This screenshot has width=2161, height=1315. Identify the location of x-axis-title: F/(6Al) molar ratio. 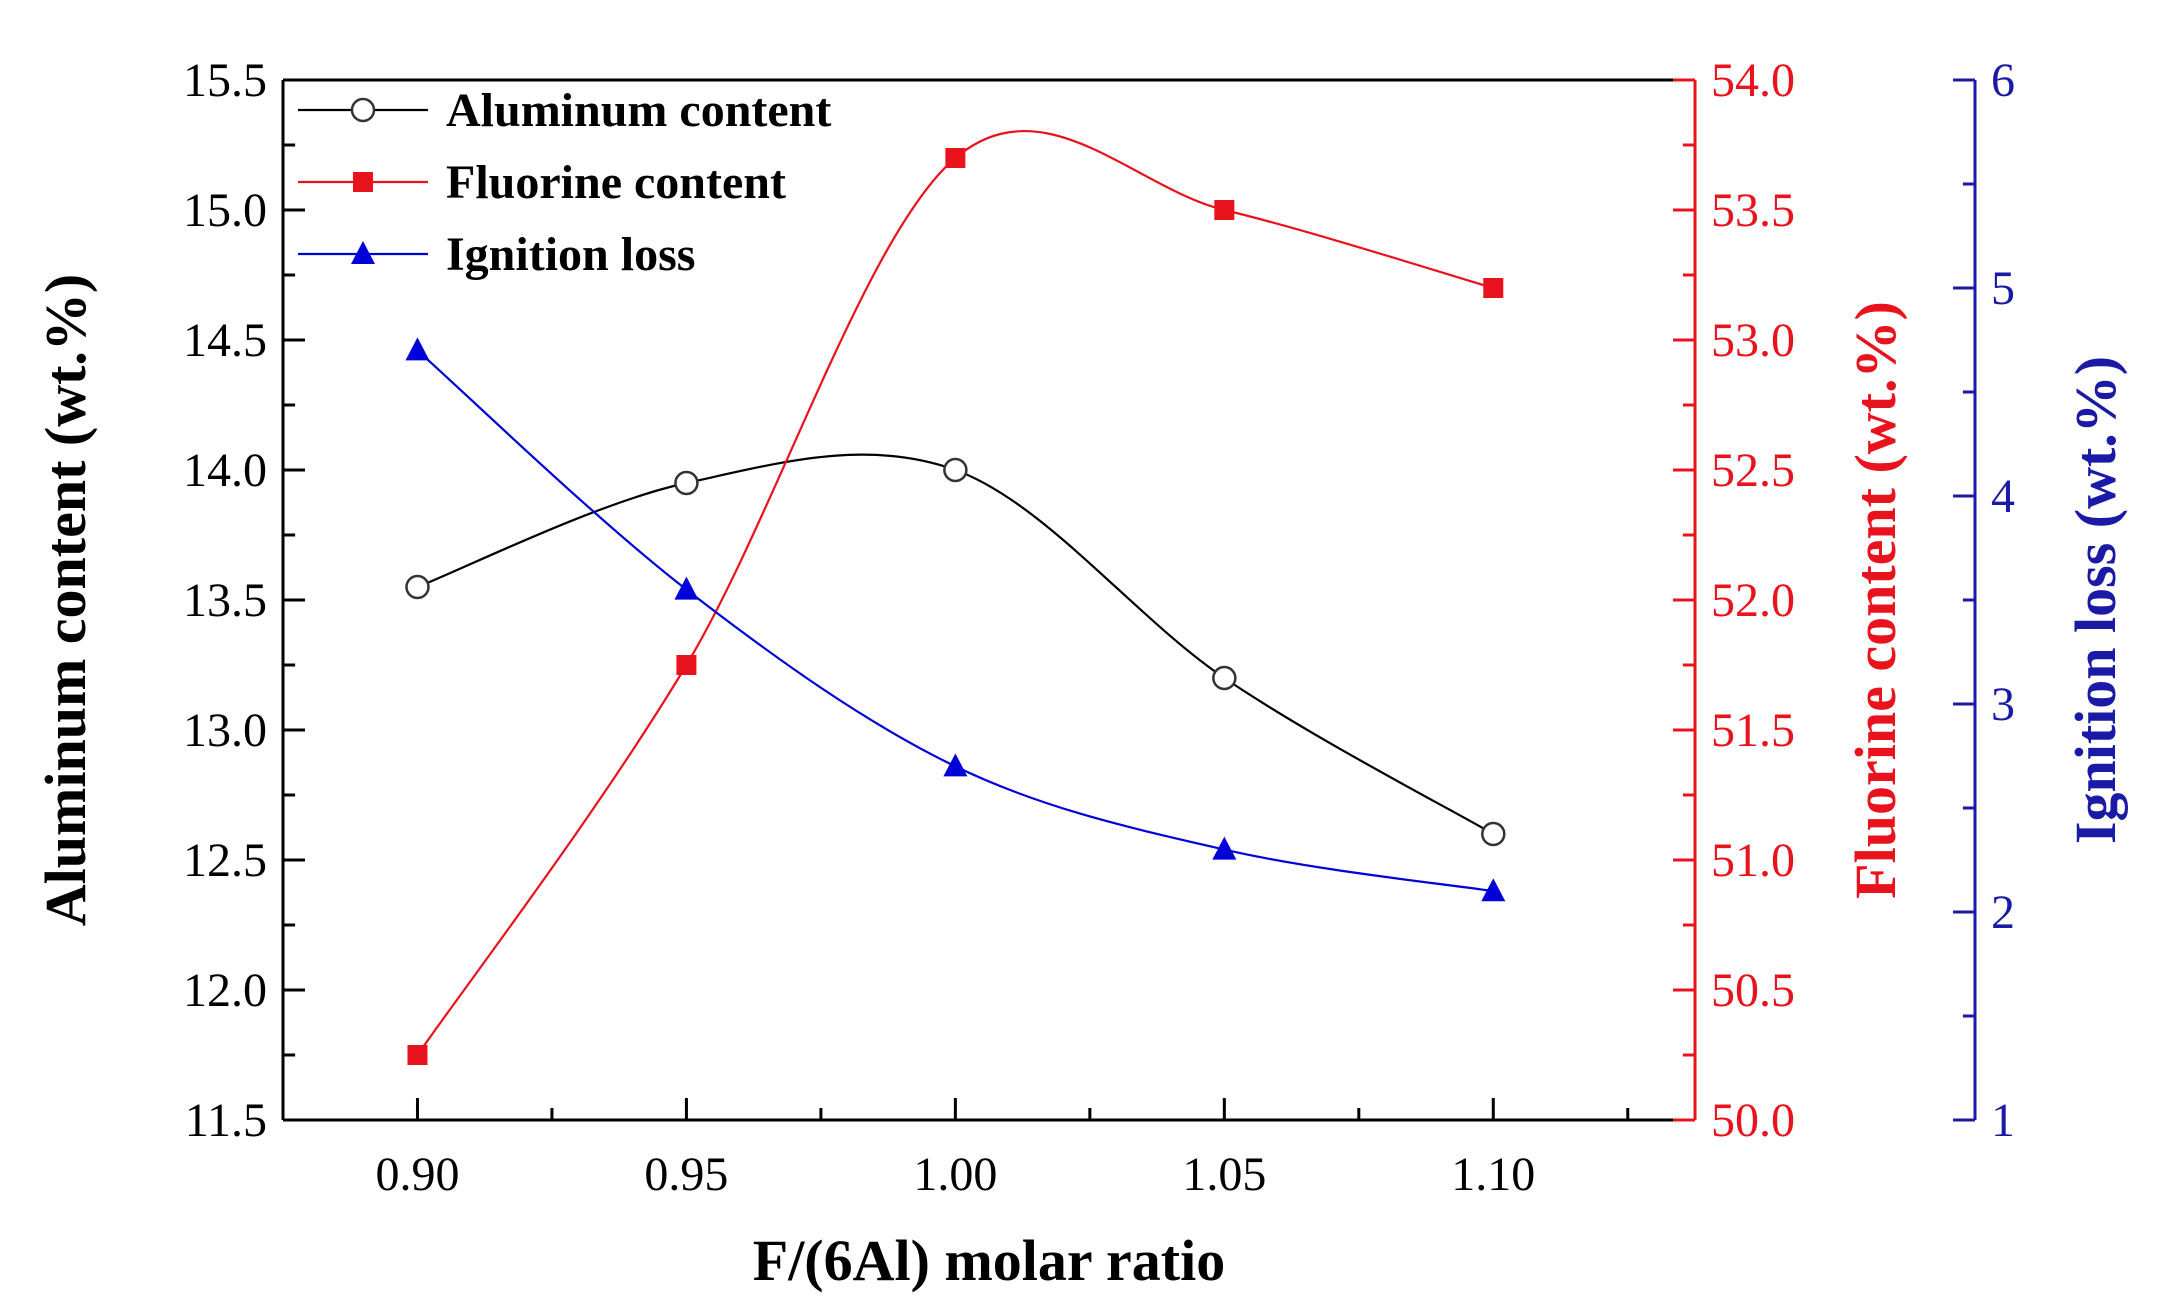
(989, 1260).